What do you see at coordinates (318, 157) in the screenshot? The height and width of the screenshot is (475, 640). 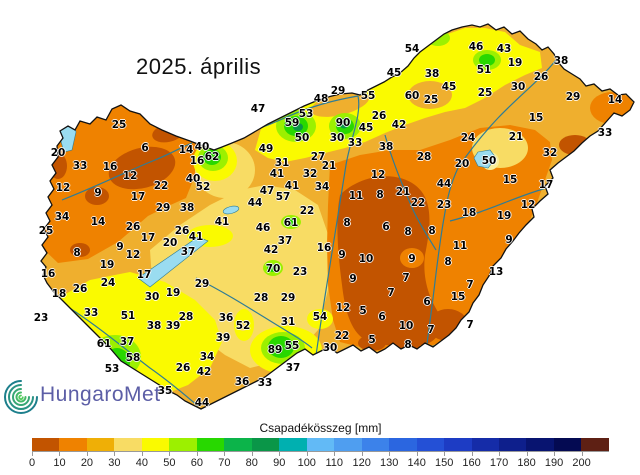 I see `station-value: 27` at bounding box center [318, 157].